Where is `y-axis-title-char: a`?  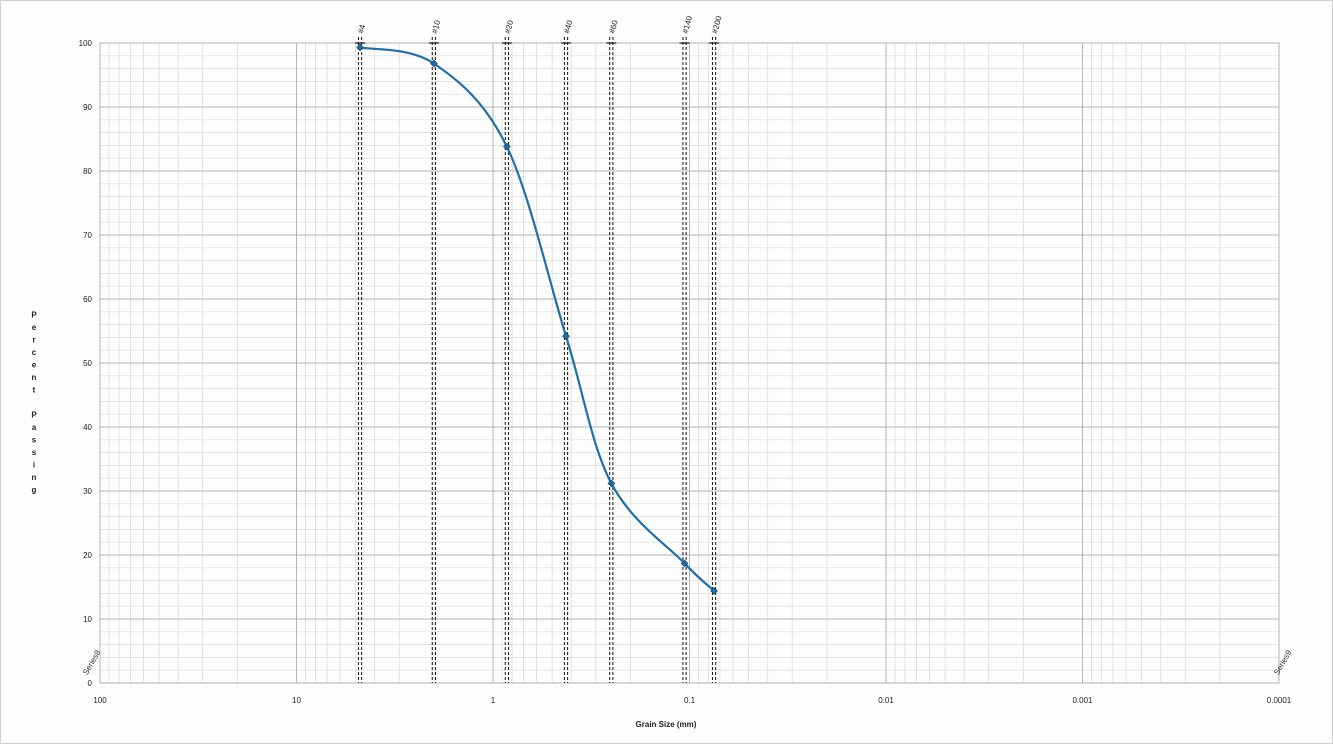 y-axis-title-char: a is located at coordinates (34, 427).